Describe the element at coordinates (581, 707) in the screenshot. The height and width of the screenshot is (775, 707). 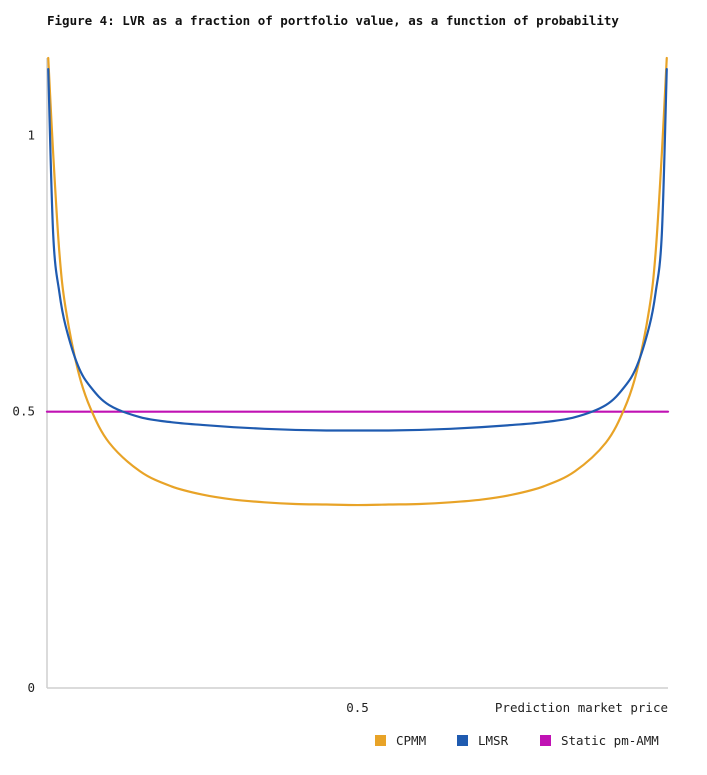
I see `x-axis-label: Prediction market price` at that location.